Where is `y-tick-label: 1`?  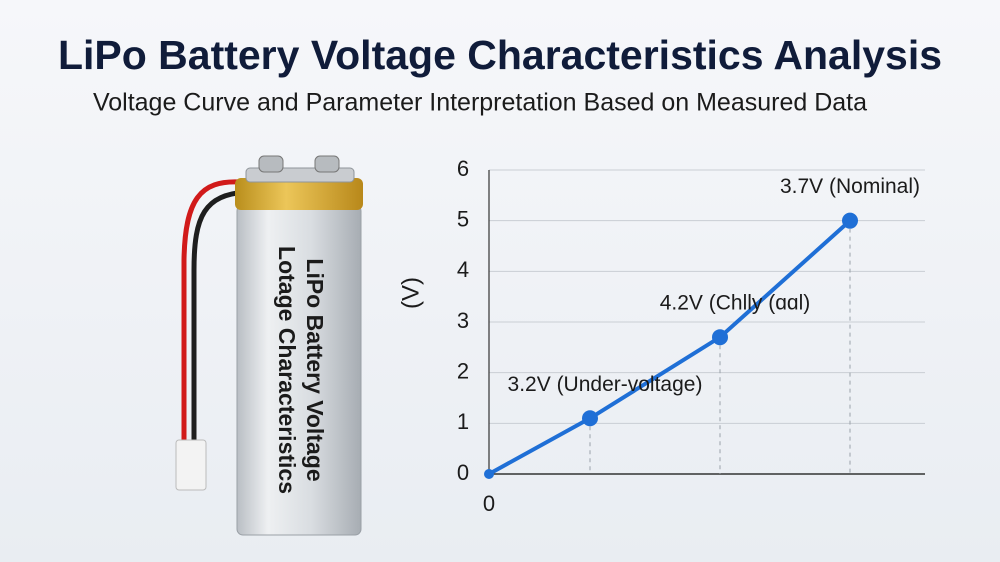
y-tick-label: 1 is located at coordinates (463, 421).